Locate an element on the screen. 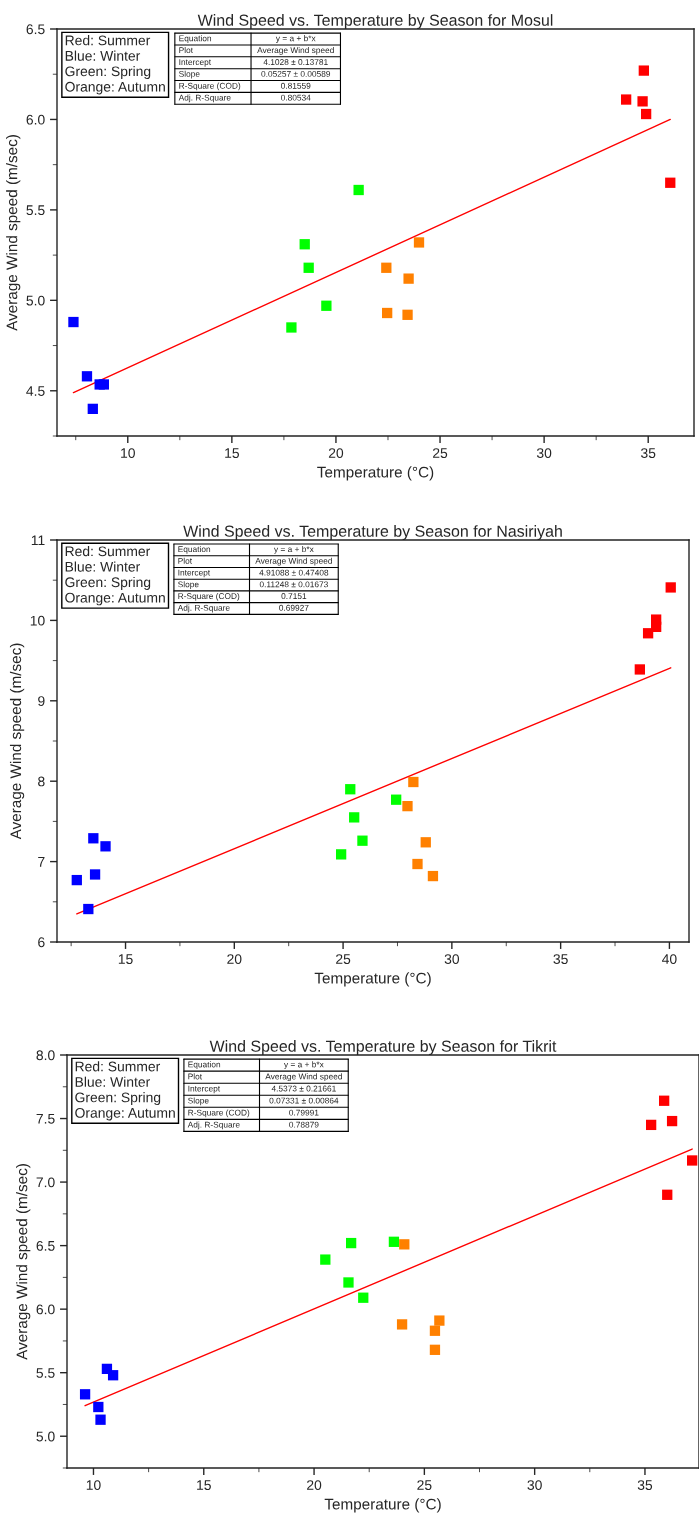 This screenshot has height=1515, width=699. y-tick-label: 8.0 is located at coordinates (45, 1055).